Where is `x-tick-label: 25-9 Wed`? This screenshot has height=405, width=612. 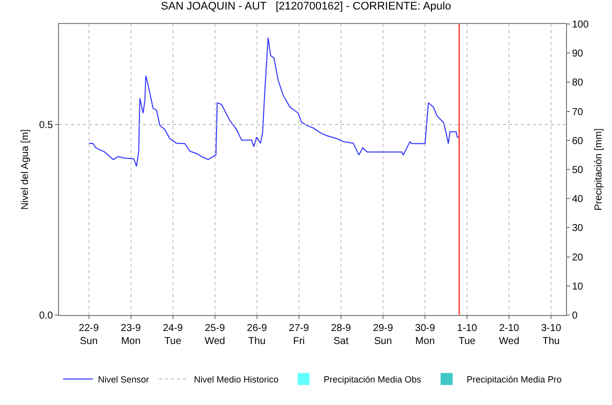 x-tick-label: 25-9 Wed is located at coordinates (215, 335).